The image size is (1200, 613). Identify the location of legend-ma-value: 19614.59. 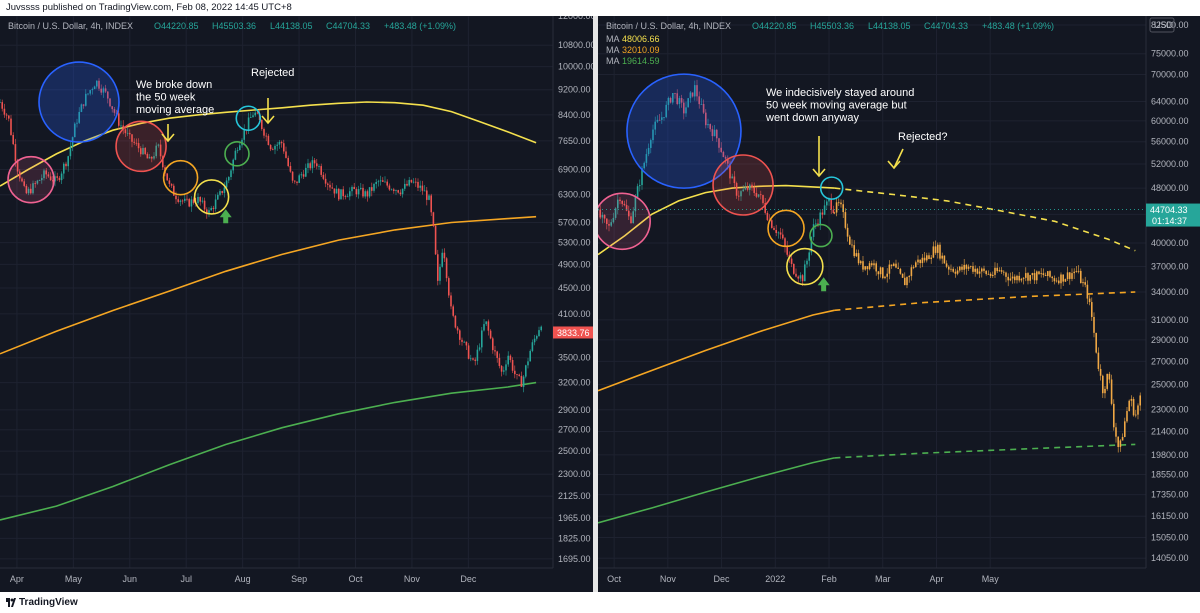
(641, 61).